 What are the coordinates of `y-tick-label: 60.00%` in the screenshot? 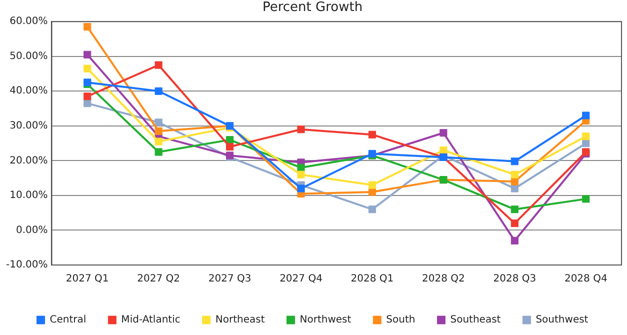 It's located at (29, 22).